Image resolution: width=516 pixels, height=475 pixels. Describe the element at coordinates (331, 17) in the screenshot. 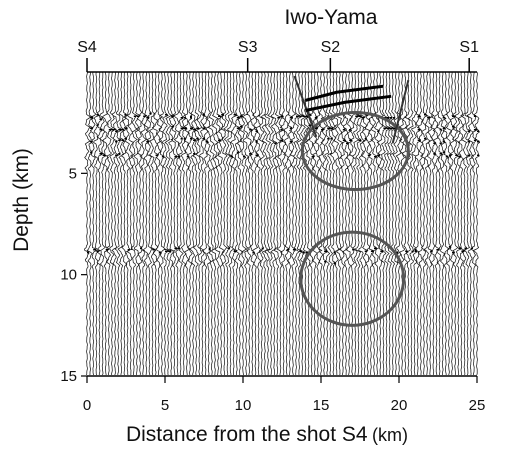

I see `chart-title: Iwo-Yama` at that location.